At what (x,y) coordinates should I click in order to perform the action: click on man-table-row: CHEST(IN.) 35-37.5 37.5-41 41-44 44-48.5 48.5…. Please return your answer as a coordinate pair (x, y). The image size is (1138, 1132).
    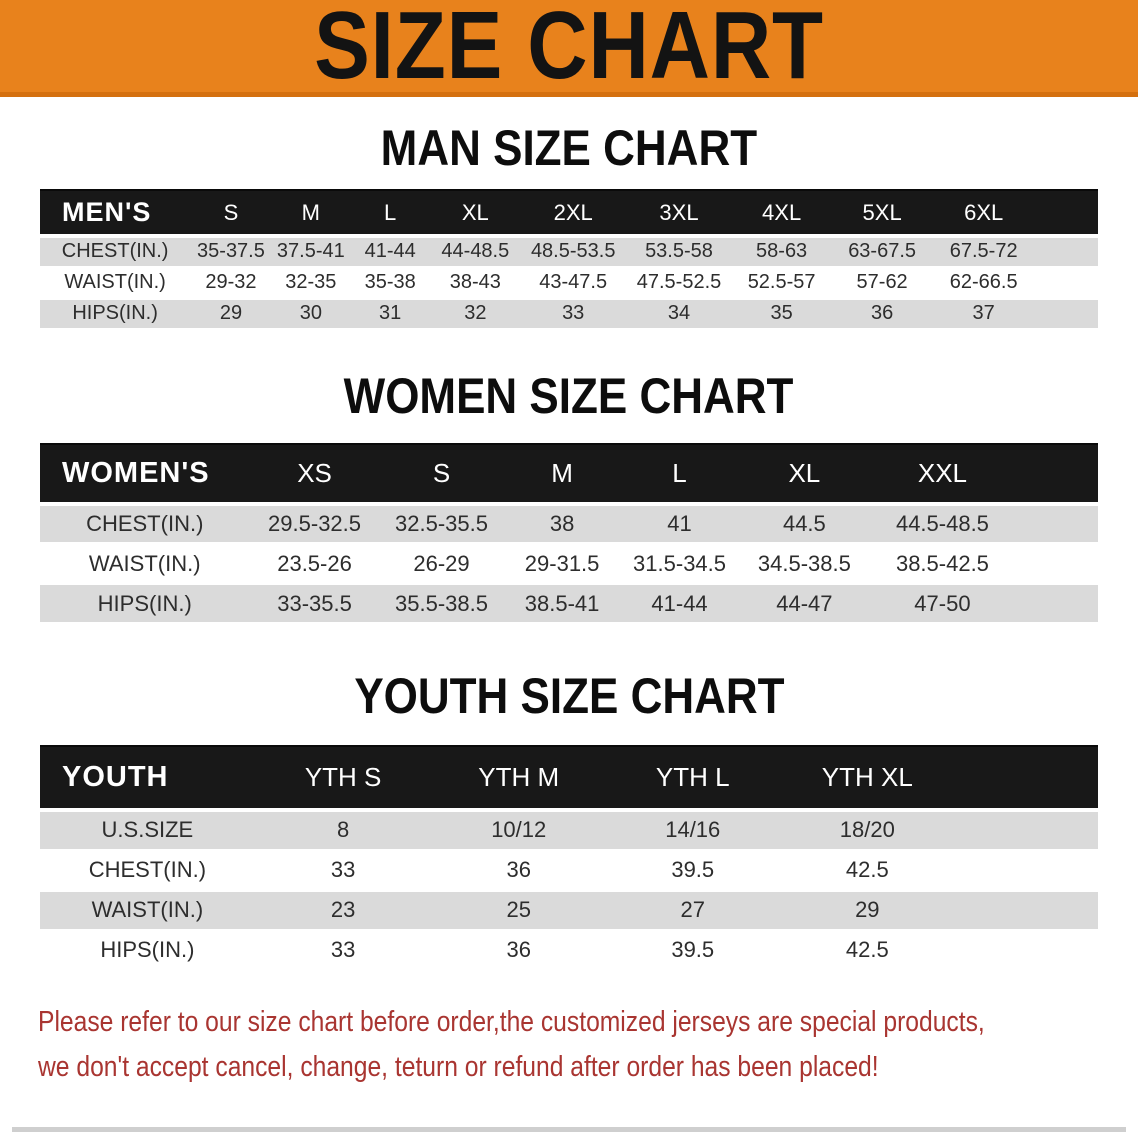
    Looking at the image, I should click on (569, 252).